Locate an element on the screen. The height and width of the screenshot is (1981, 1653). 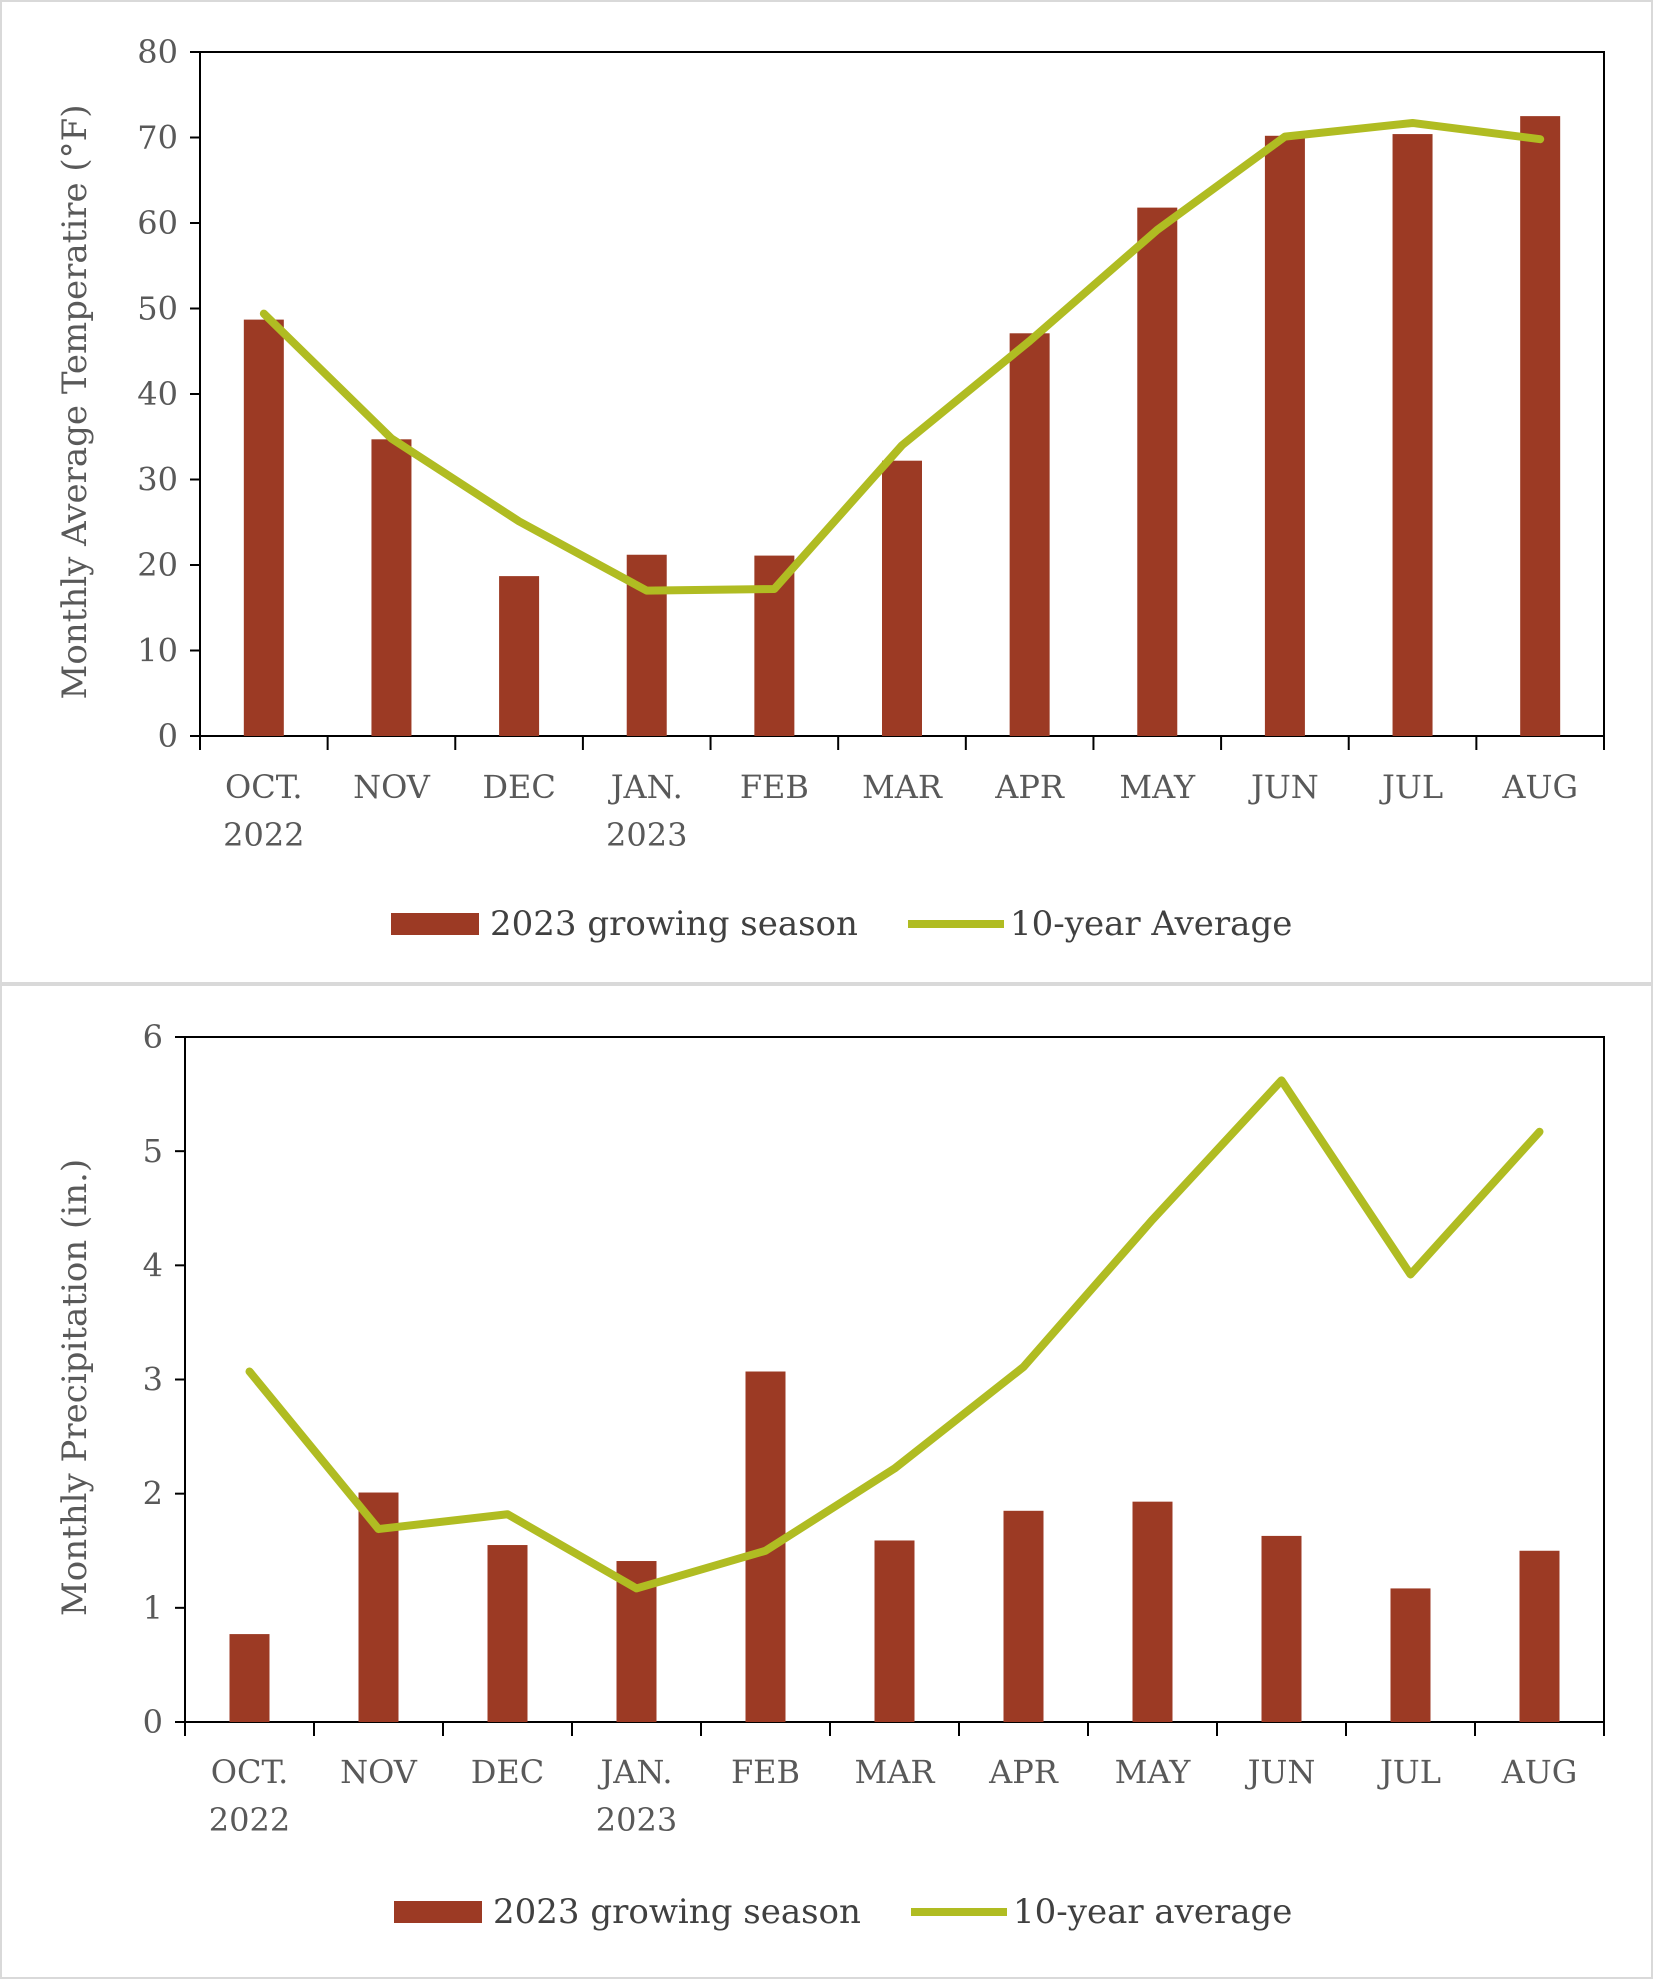
y-axis-title: Monthly Average Temperatire (°F) is located at coordinates (75, 402).